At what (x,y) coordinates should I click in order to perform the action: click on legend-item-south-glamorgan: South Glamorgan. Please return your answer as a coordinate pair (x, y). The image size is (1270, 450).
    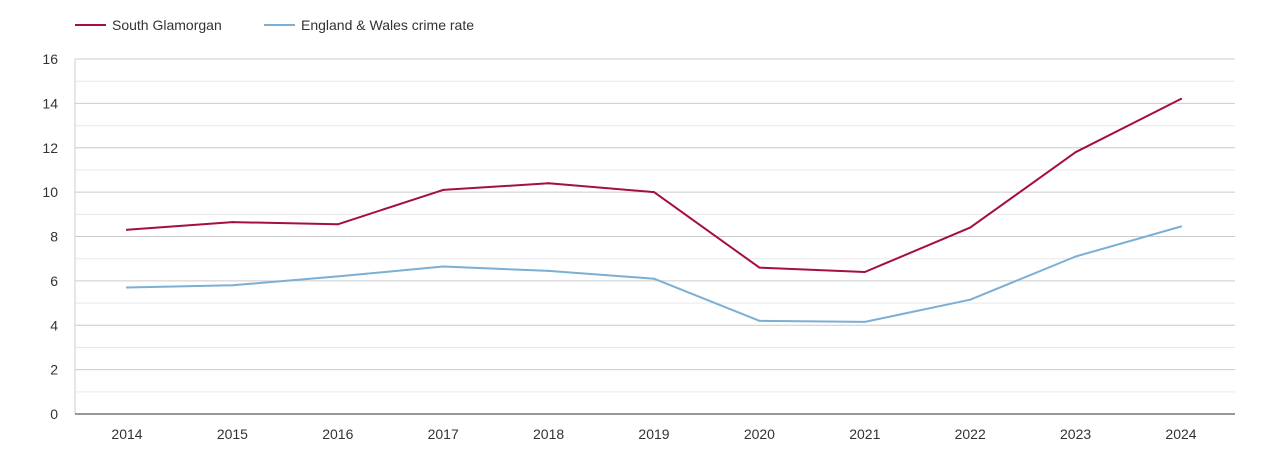
    Looking at the image, I should click on (148, 25).